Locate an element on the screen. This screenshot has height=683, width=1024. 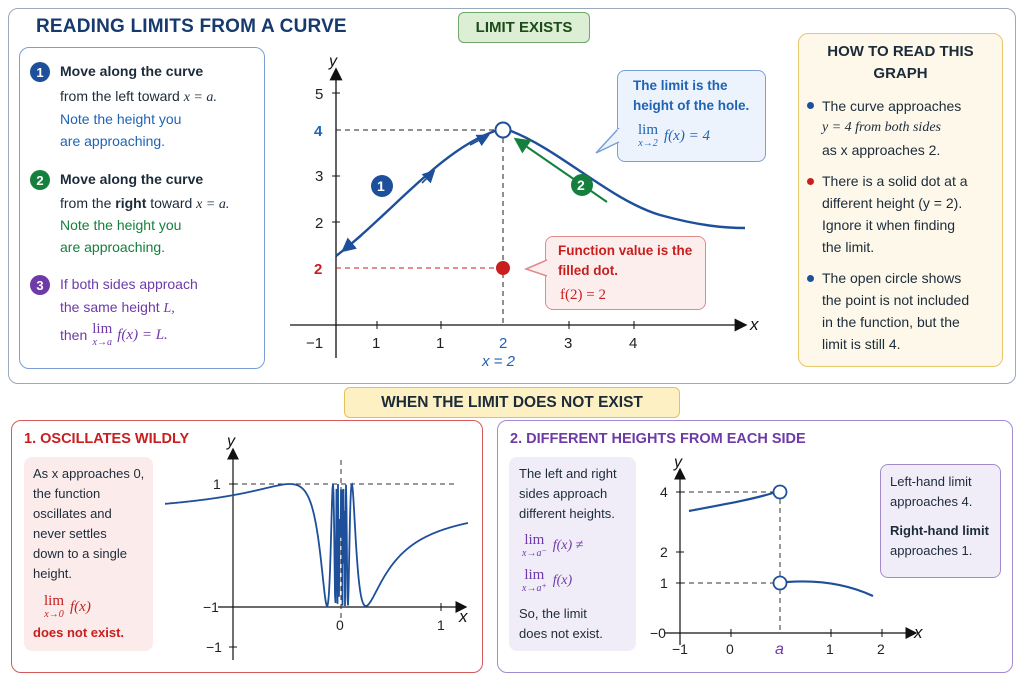
diff-y-label: y is located at coordinates (678, 462).